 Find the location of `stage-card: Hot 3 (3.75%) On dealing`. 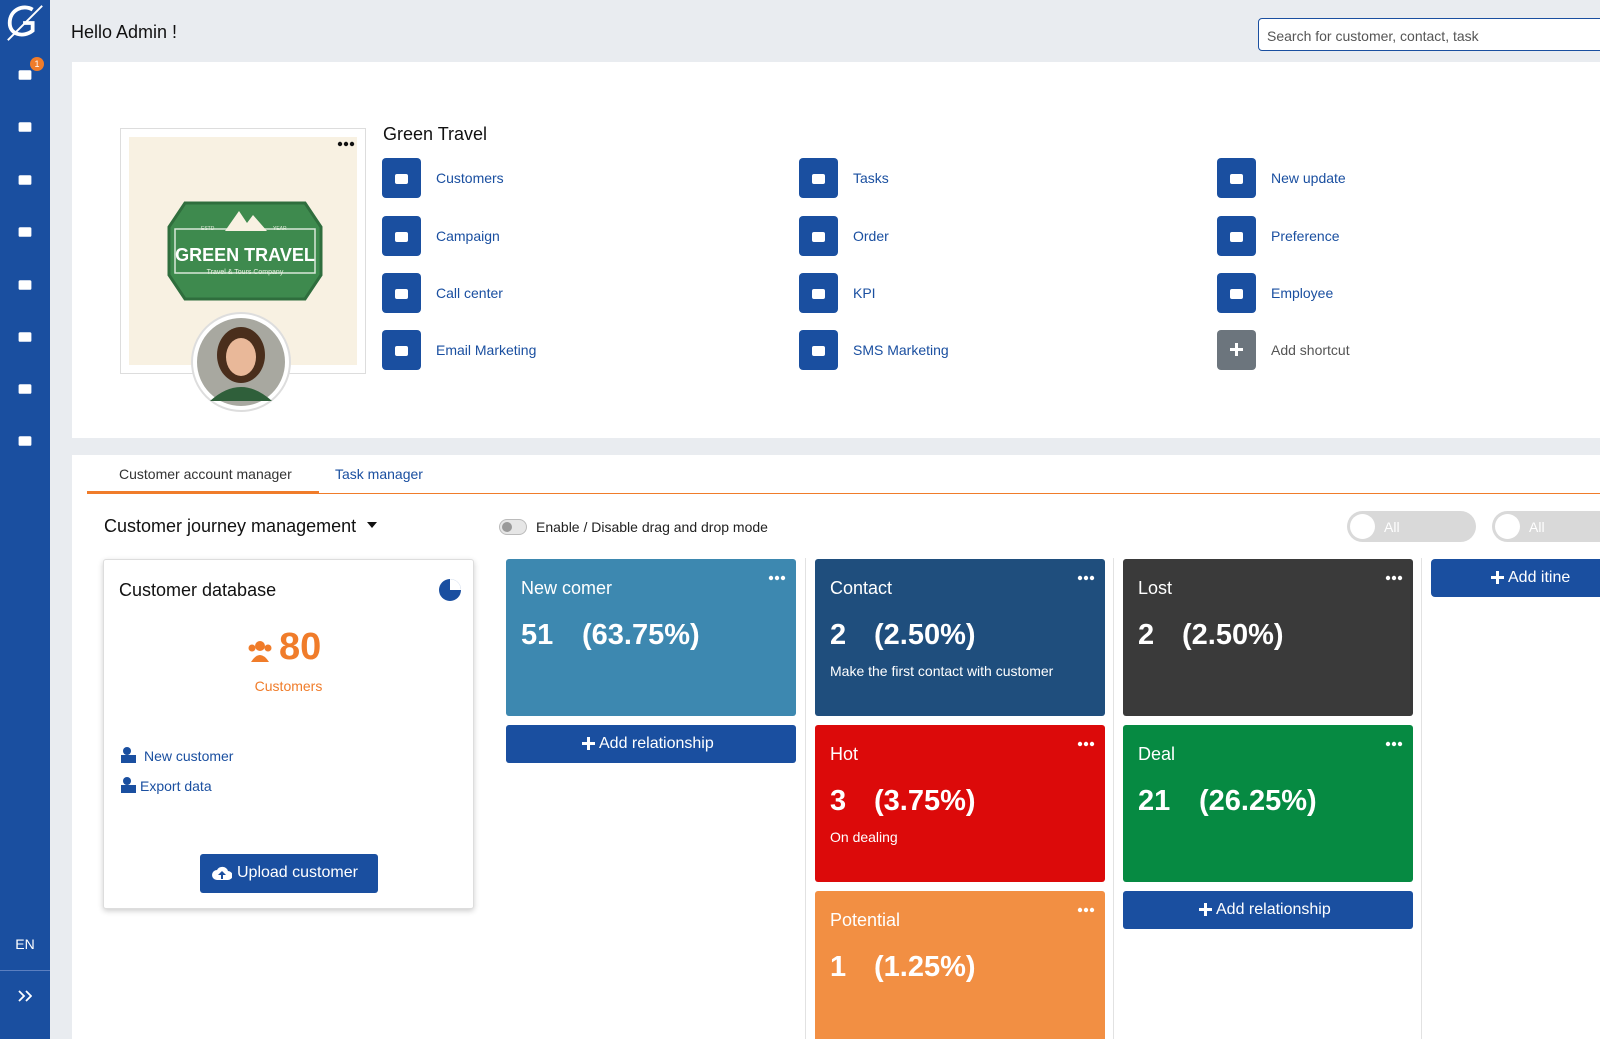

stage-card: Hot 3 (3.75%) On dealing is located at coordinates (960, 803).